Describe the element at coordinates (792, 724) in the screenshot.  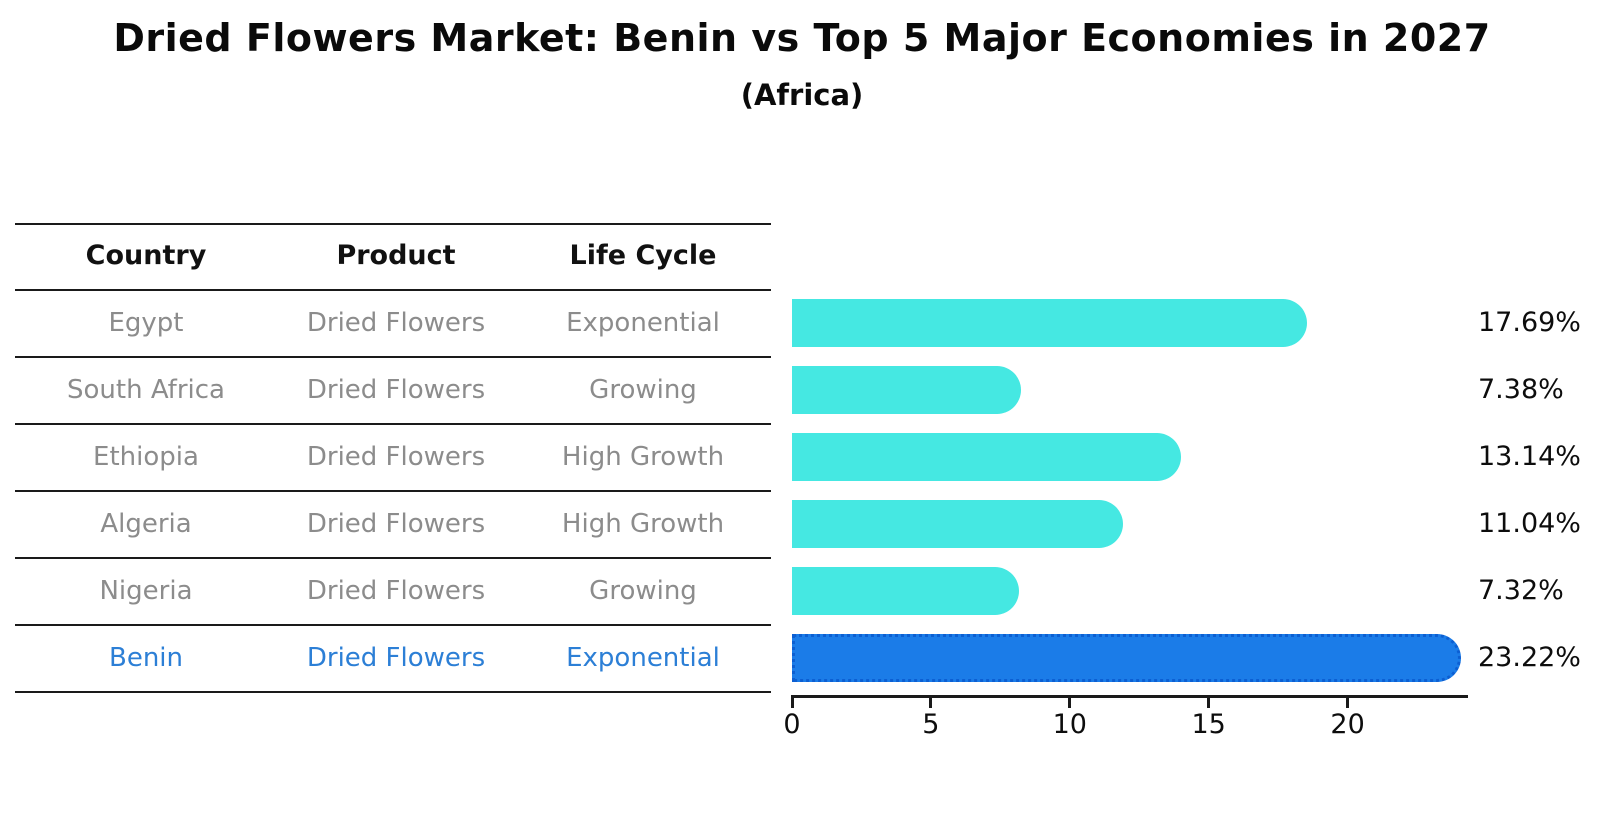
I see `x-tick-label: 0` at that location.